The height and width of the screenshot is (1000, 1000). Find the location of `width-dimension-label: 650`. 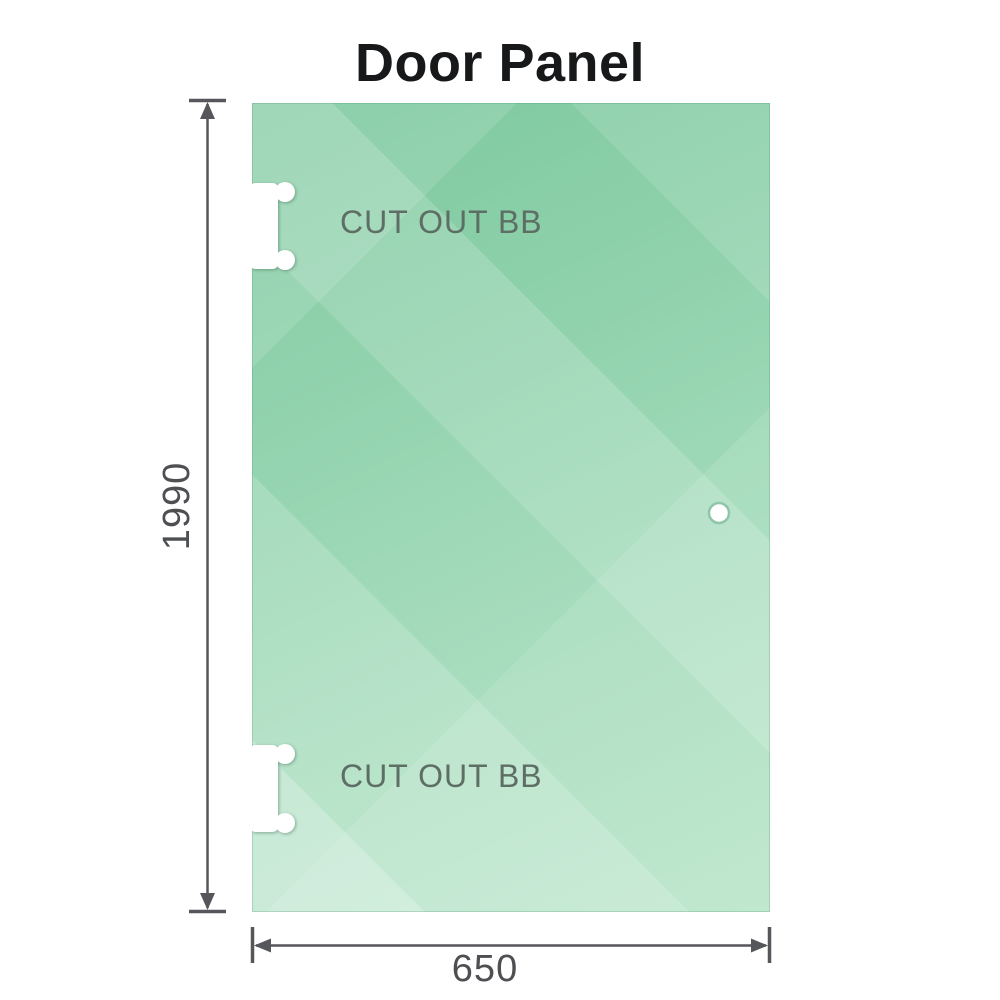

width-dimension-label: 650 is located at coordinates (485, 968).